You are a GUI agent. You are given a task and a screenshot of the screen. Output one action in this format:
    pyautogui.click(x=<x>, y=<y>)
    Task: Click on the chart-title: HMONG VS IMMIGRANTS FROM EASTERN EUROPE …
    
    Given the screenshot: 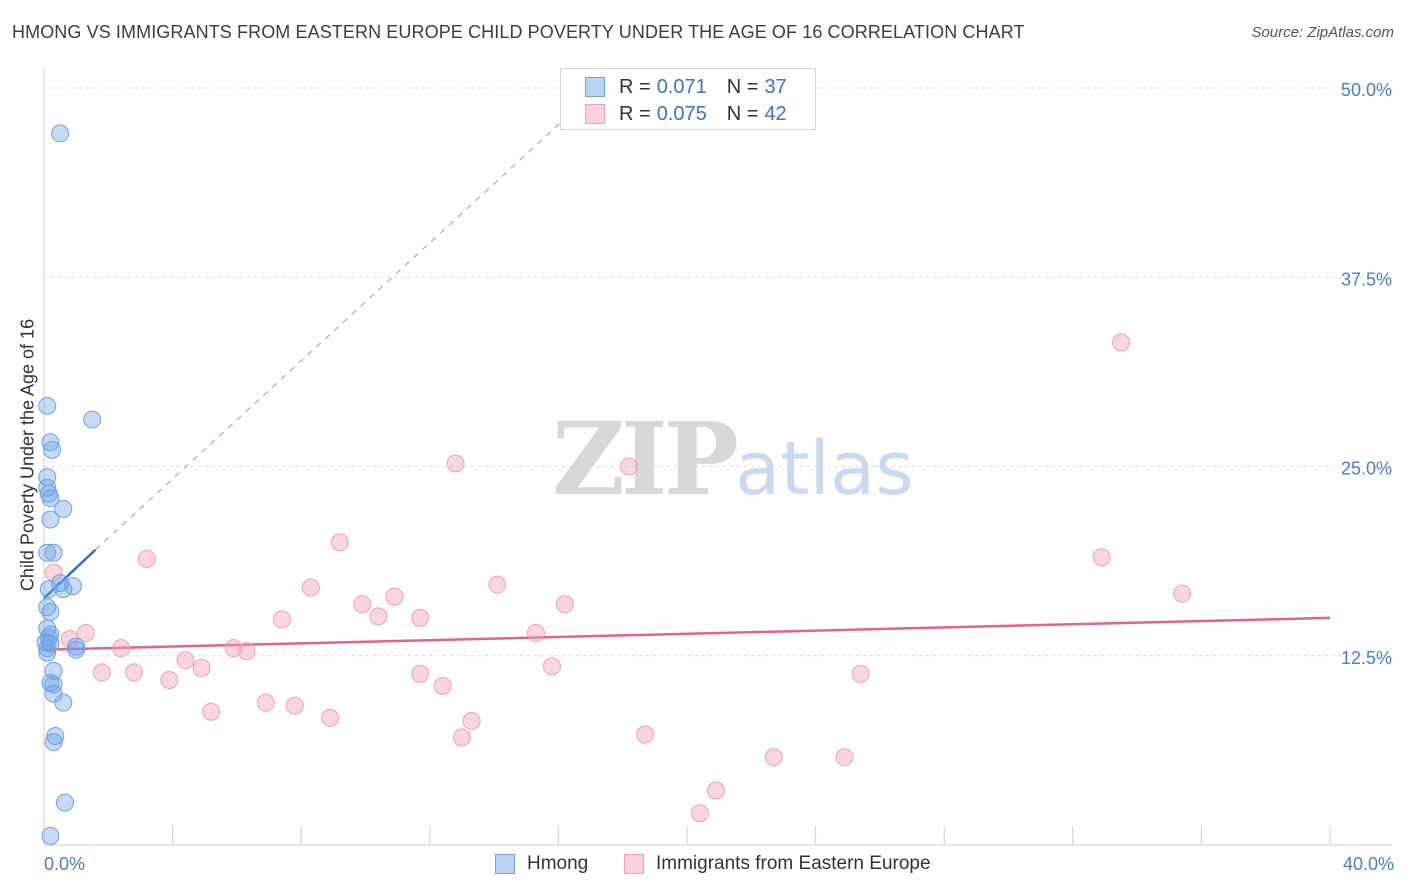 What is the action you would take?
    pyautogui.click(x=518, y=32)
    